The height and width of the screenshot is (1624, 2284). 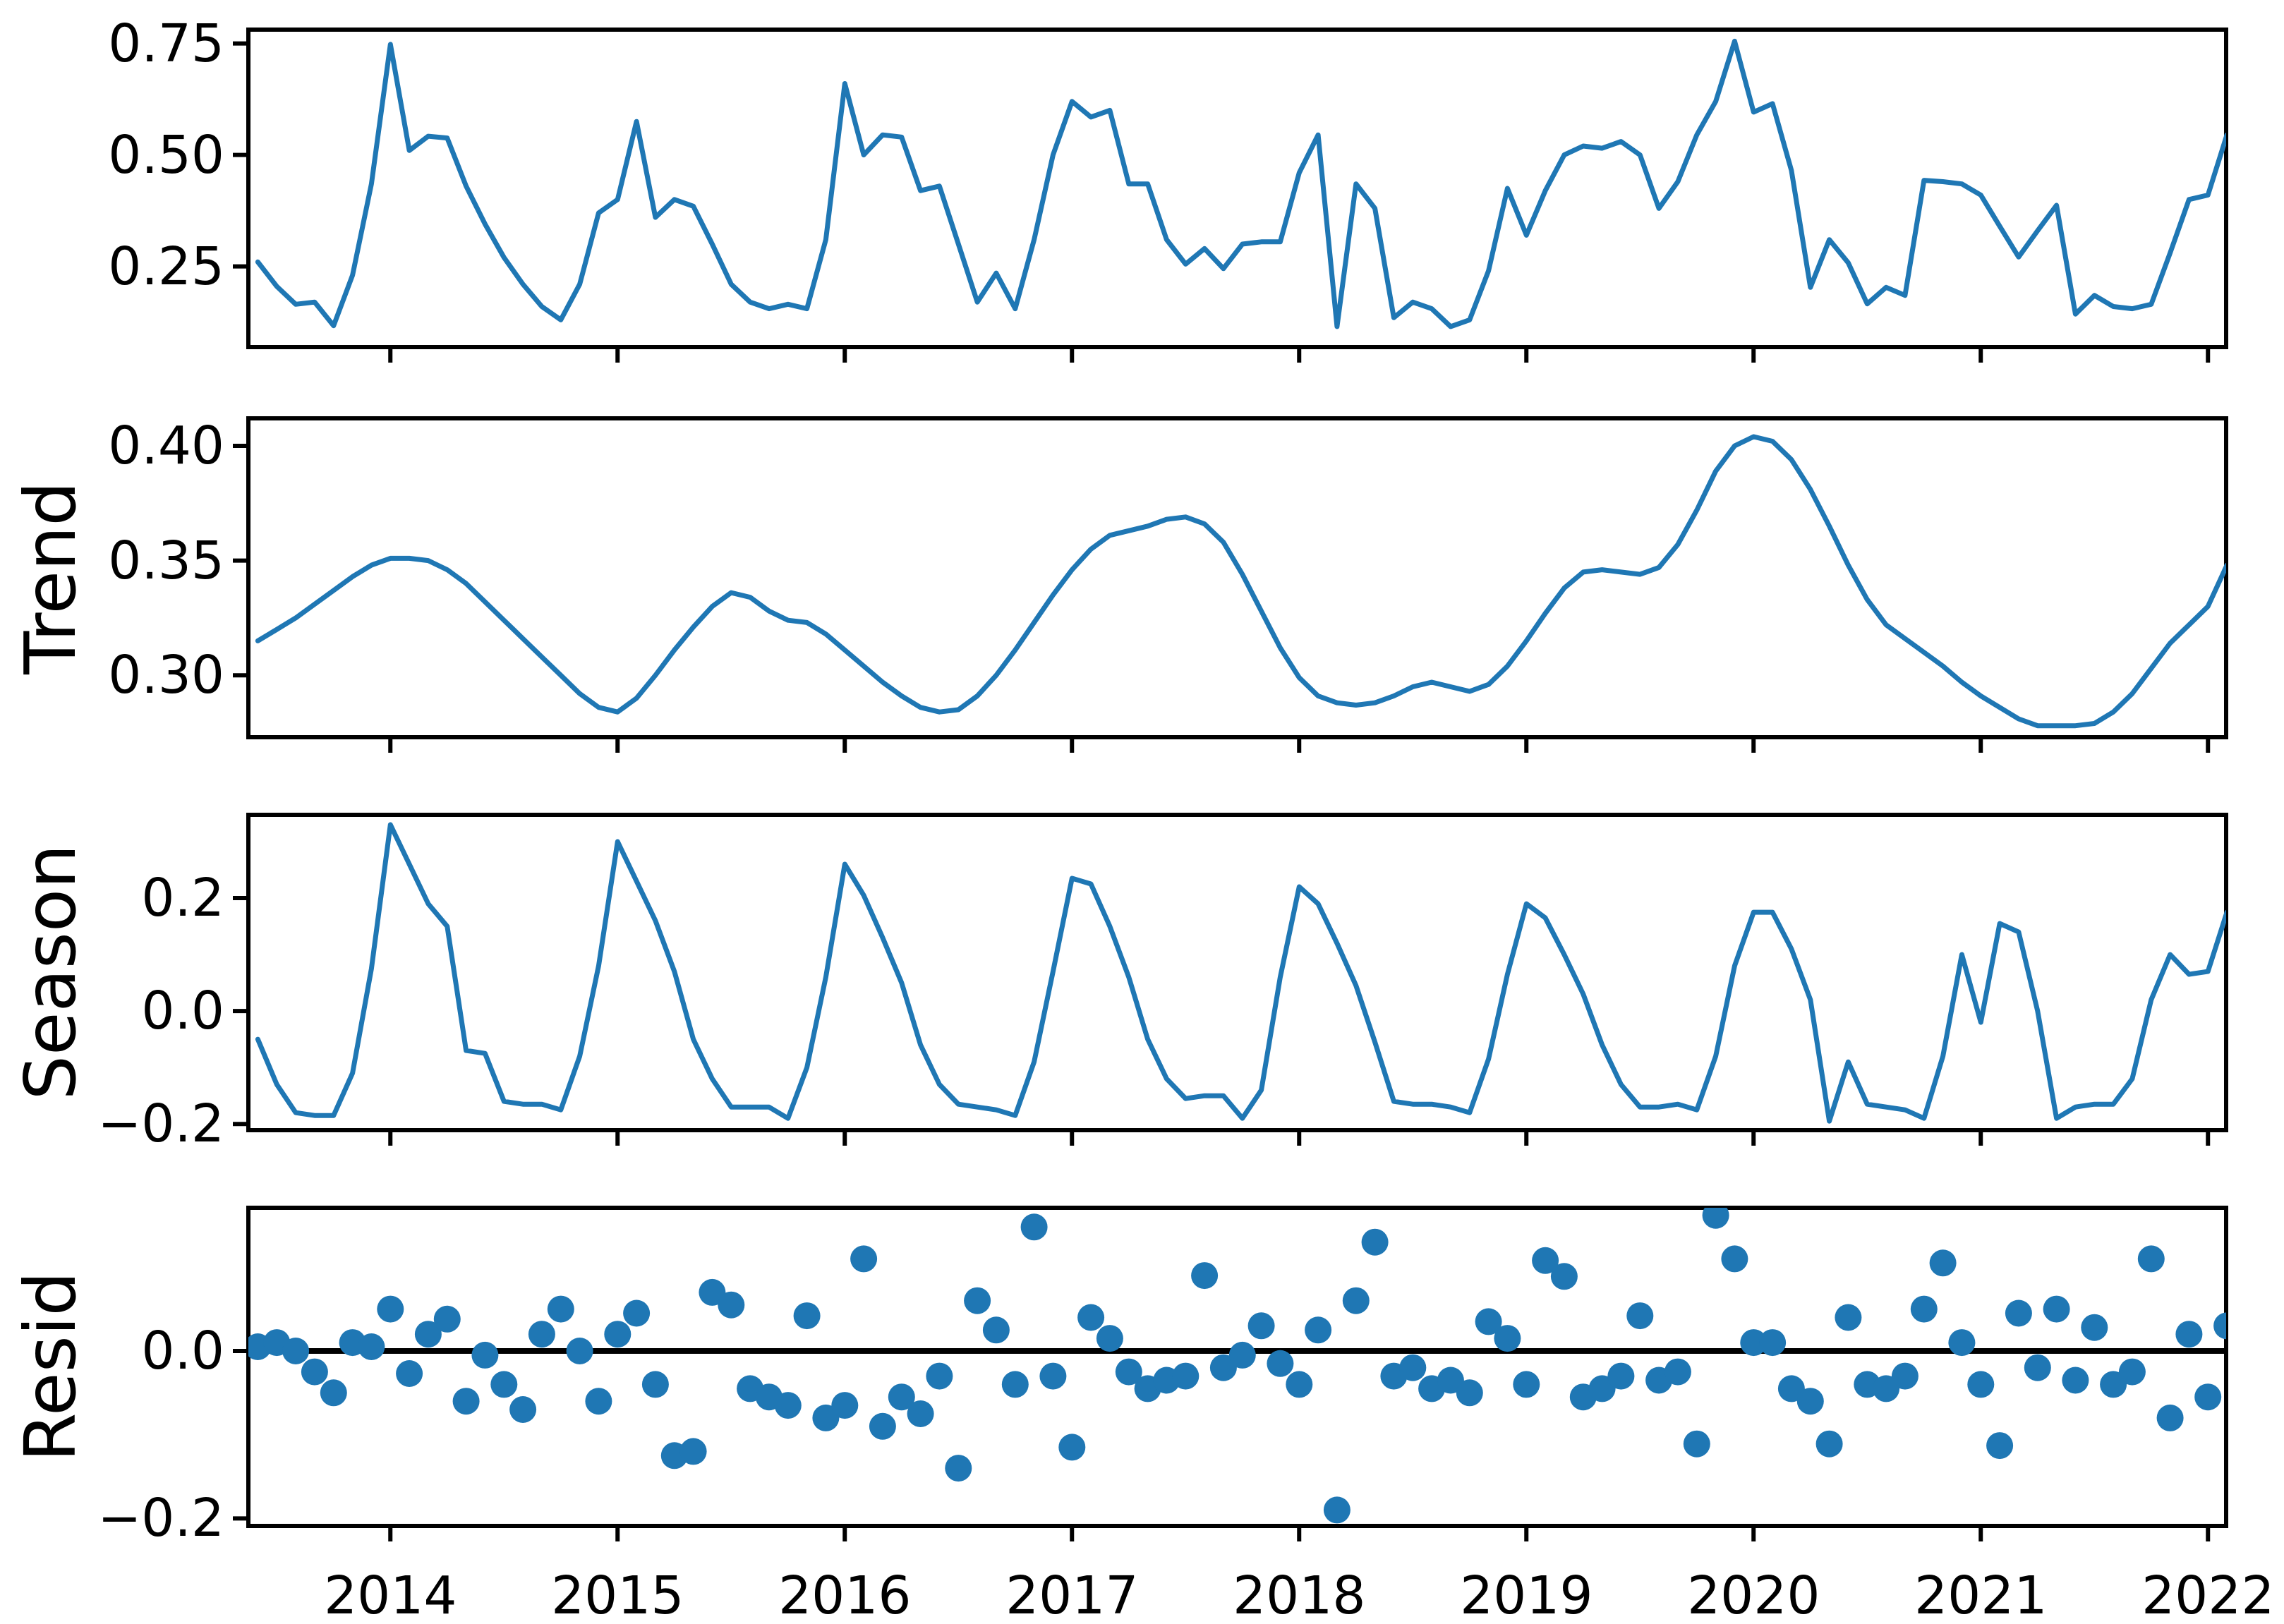 What do you see at coordinates (182, 1350) in the screenshot?
I see `resid-ytick-label: 0.0` at bounding box center [182, 1350].